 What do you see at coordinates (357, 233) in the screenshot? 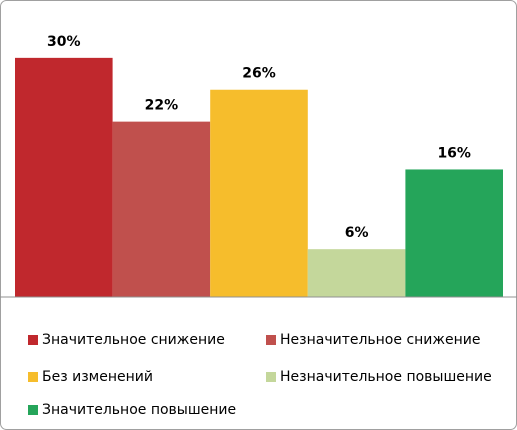
I see `data-label: 6%` at bounding box center [357, 233].